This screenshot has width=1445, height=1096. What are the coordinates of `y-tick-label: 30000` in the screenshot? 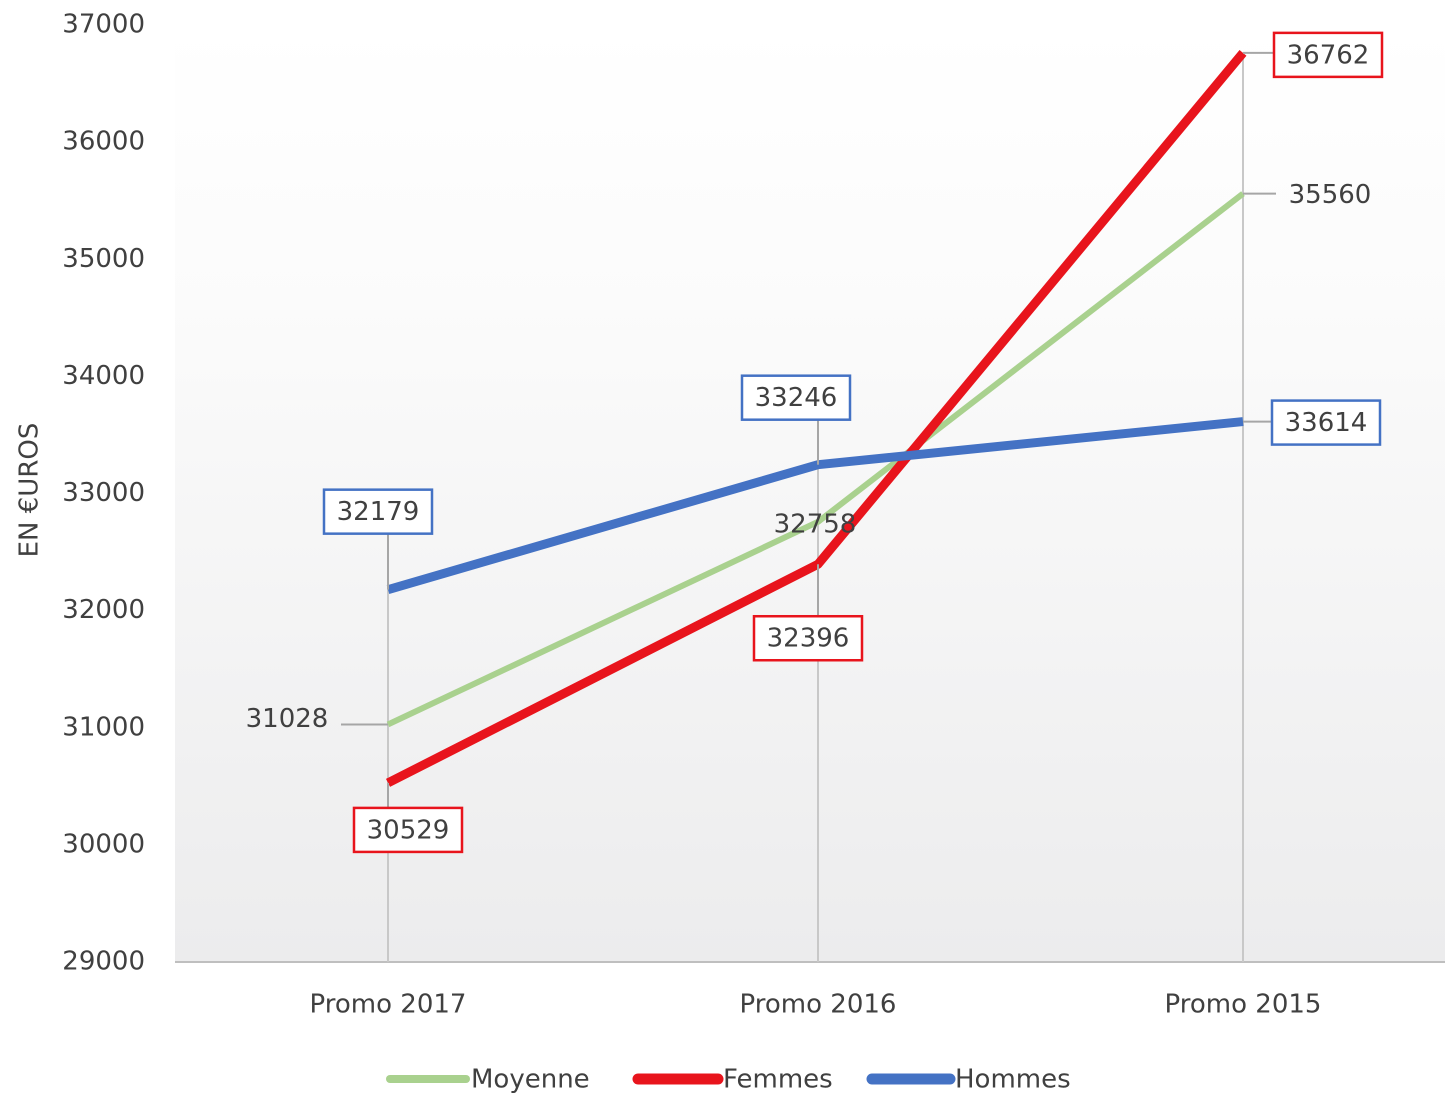 It's located at (103, 844).